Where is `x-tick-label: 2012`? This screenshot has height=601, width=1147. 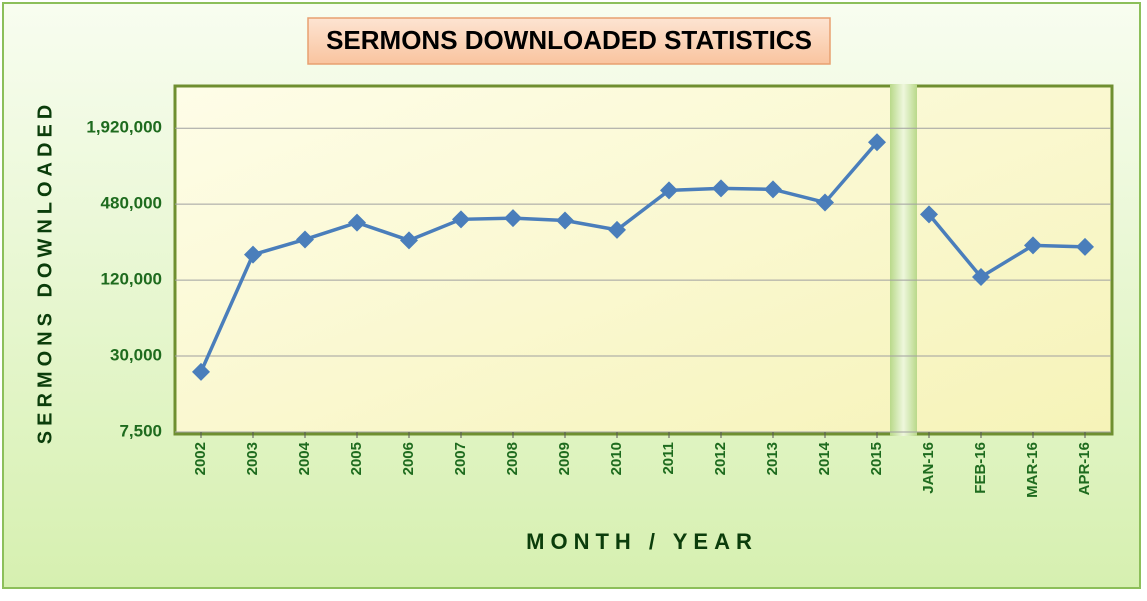
x-tick-label: 2012 is located at coordinates (720, 458).